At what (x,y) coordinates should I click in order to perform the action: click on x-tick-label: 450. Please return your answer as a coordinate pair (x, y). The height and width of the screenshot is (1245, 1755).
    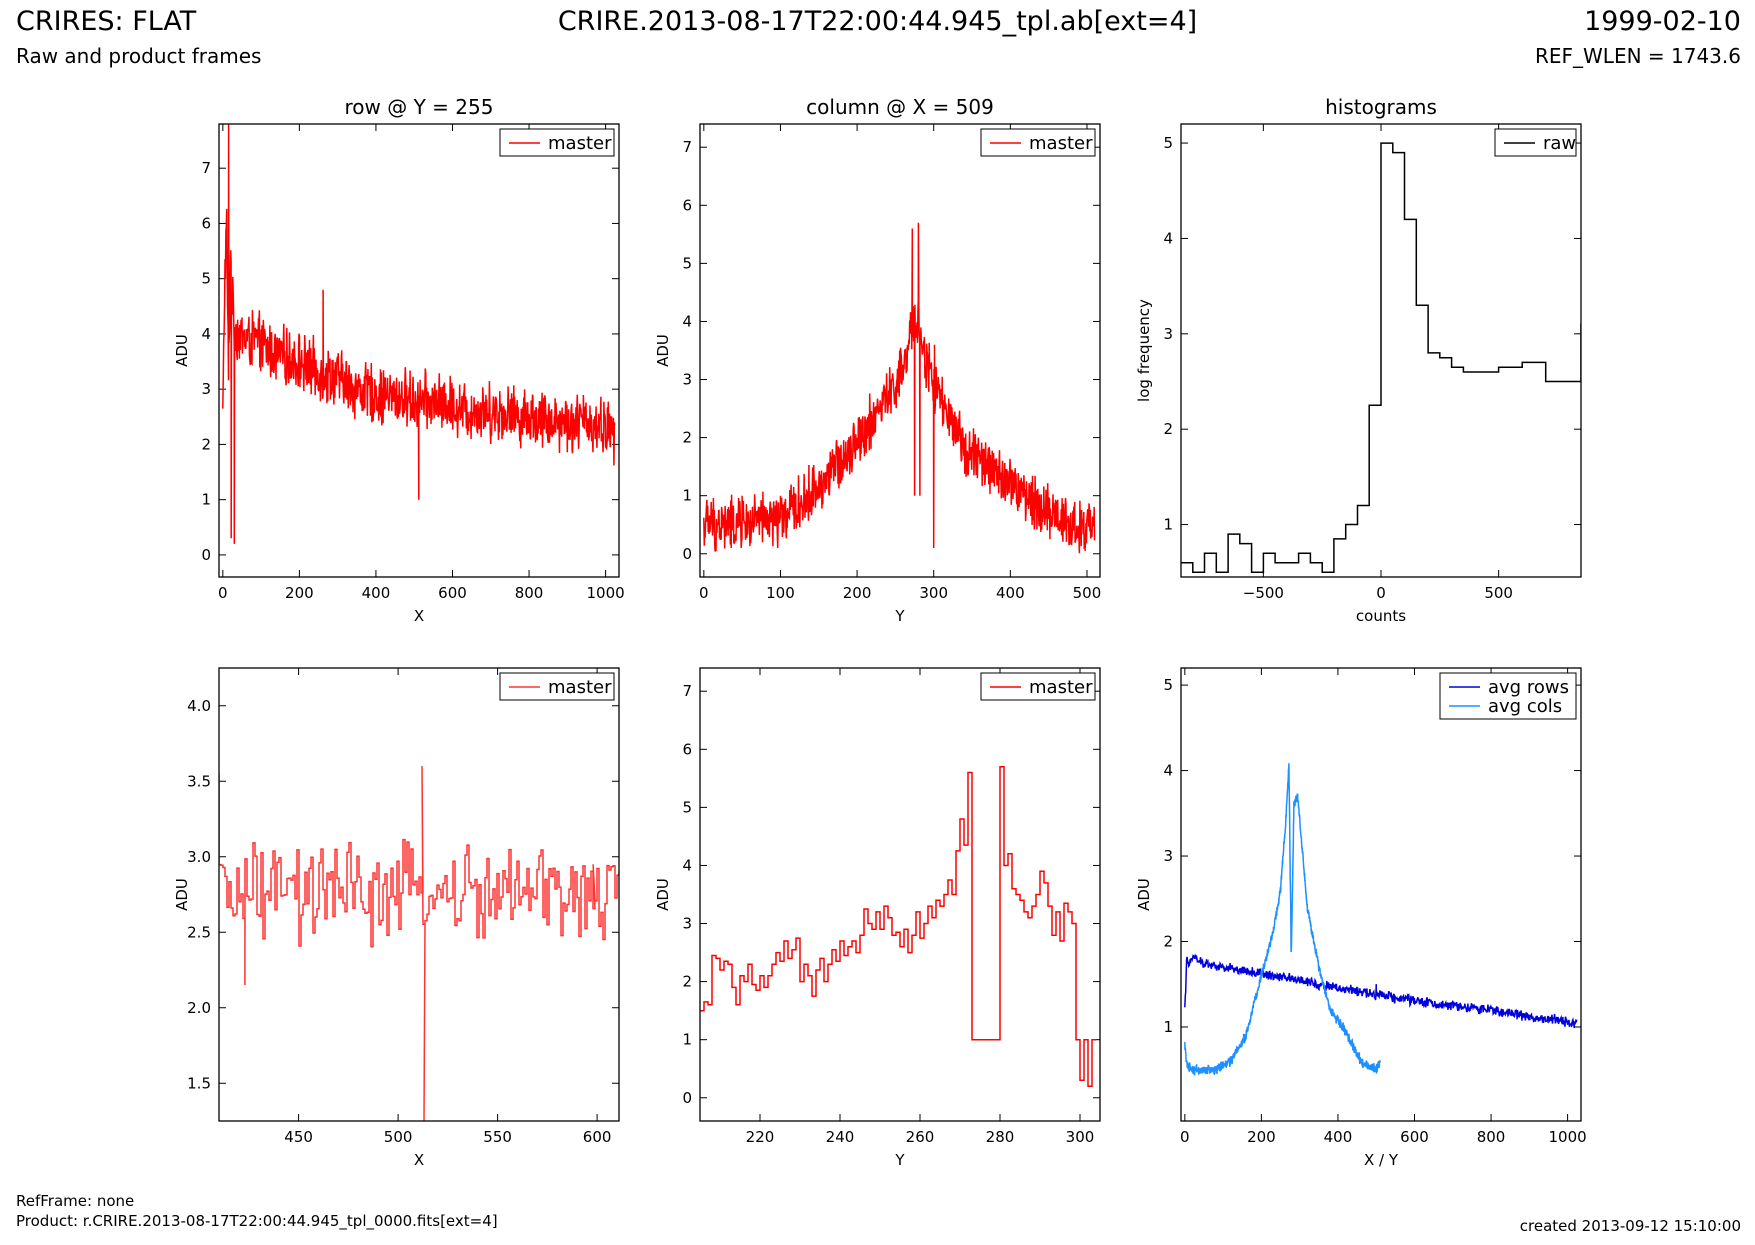
    Looking at the image, I should click on (298, 1137).